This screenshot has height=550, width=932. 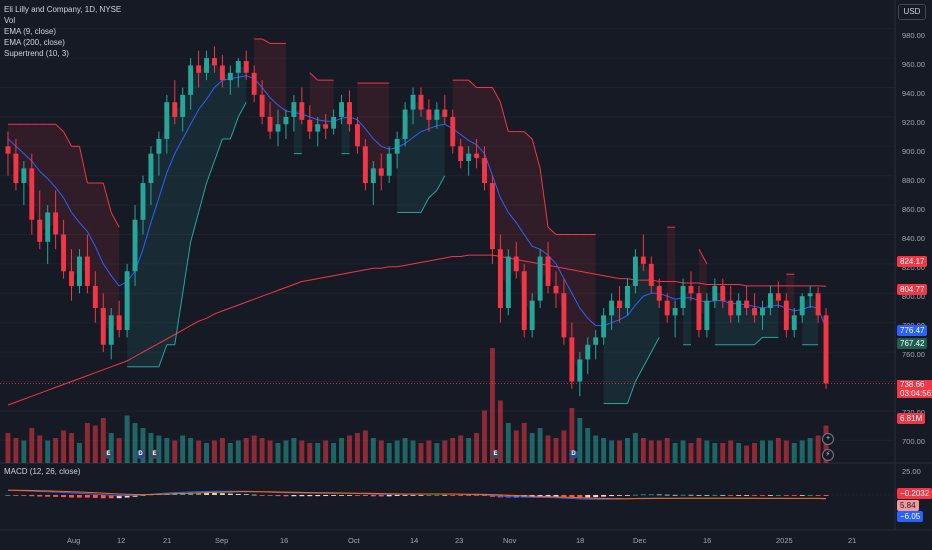 I want to click on time-axis-label: Sep, so click(x=222, y=540).